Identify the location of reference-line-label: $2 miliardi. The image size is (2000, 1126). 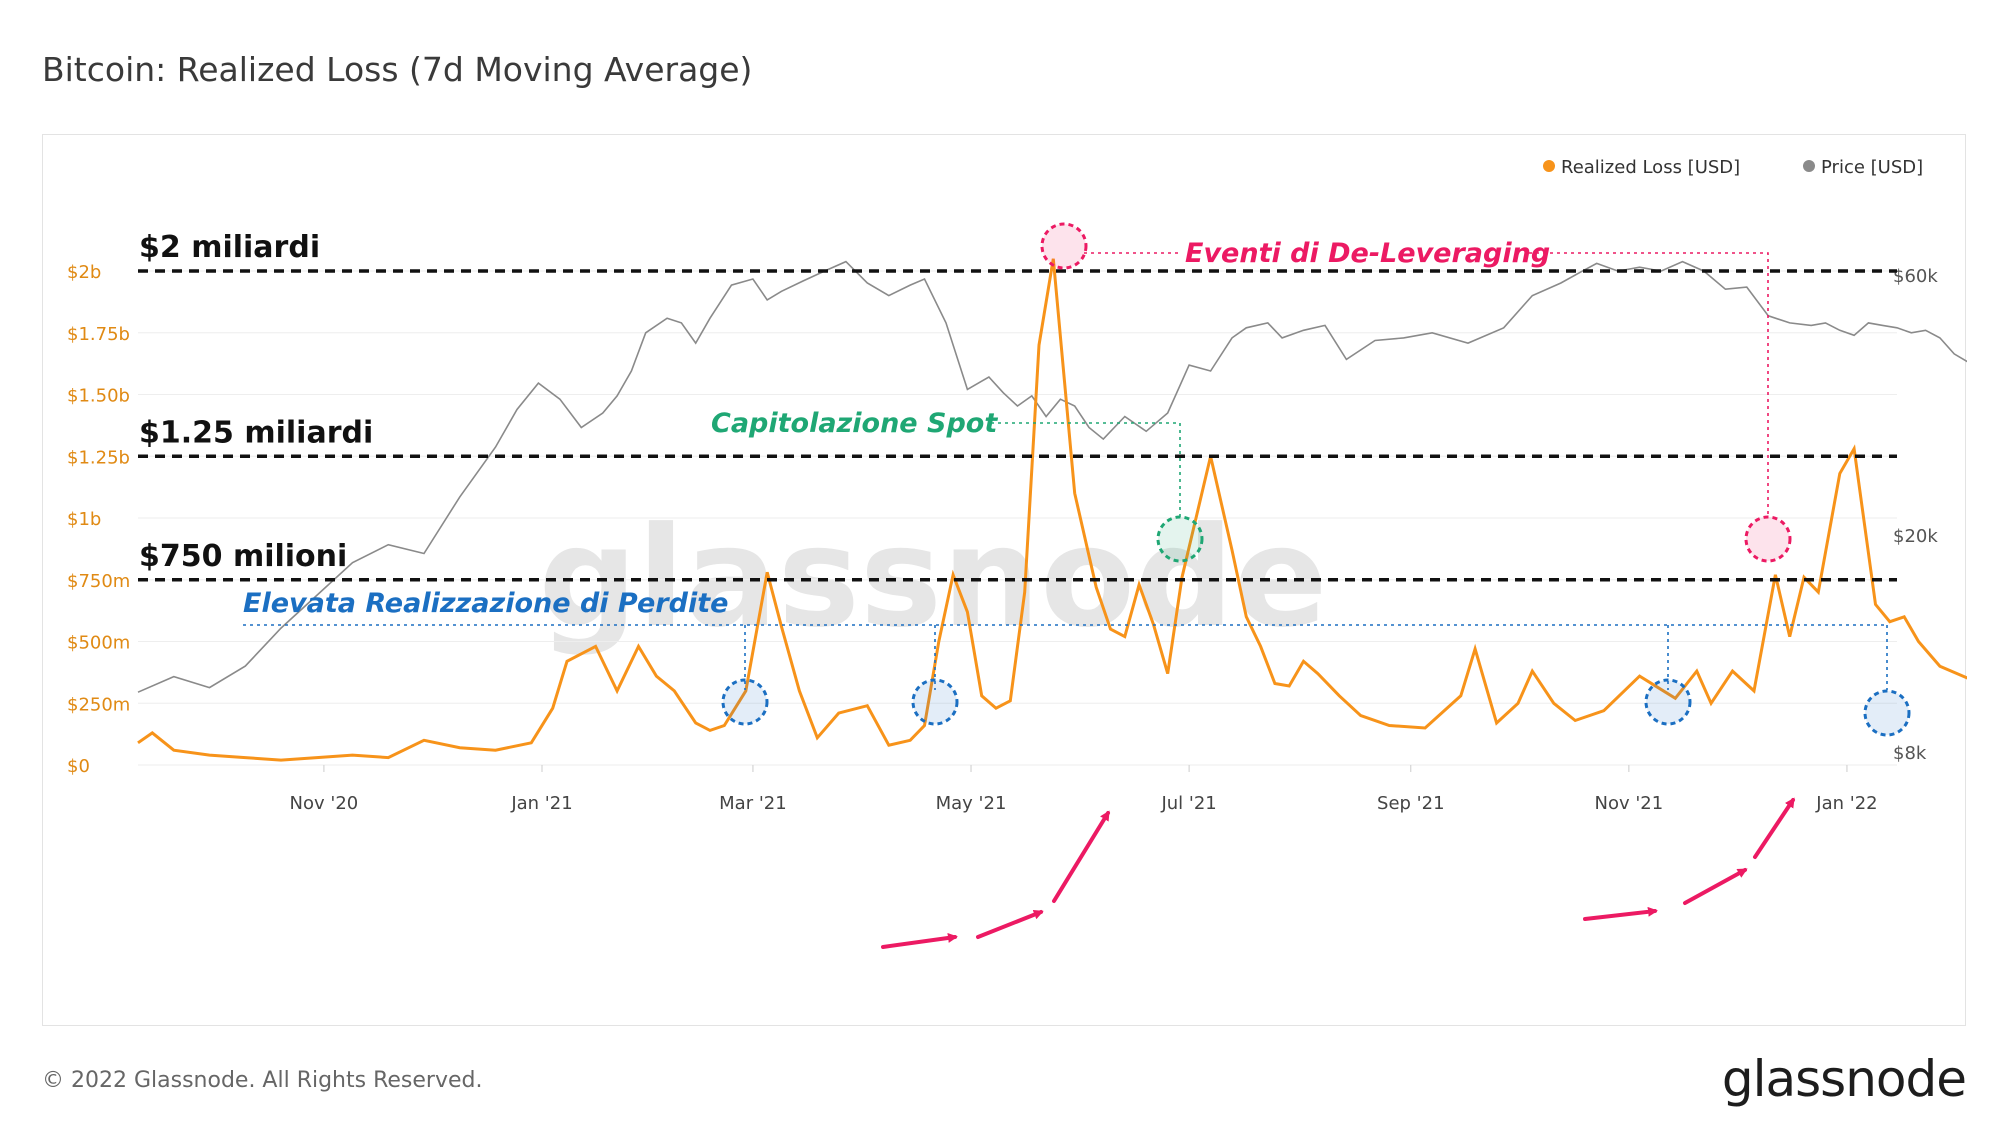
(229, 247).